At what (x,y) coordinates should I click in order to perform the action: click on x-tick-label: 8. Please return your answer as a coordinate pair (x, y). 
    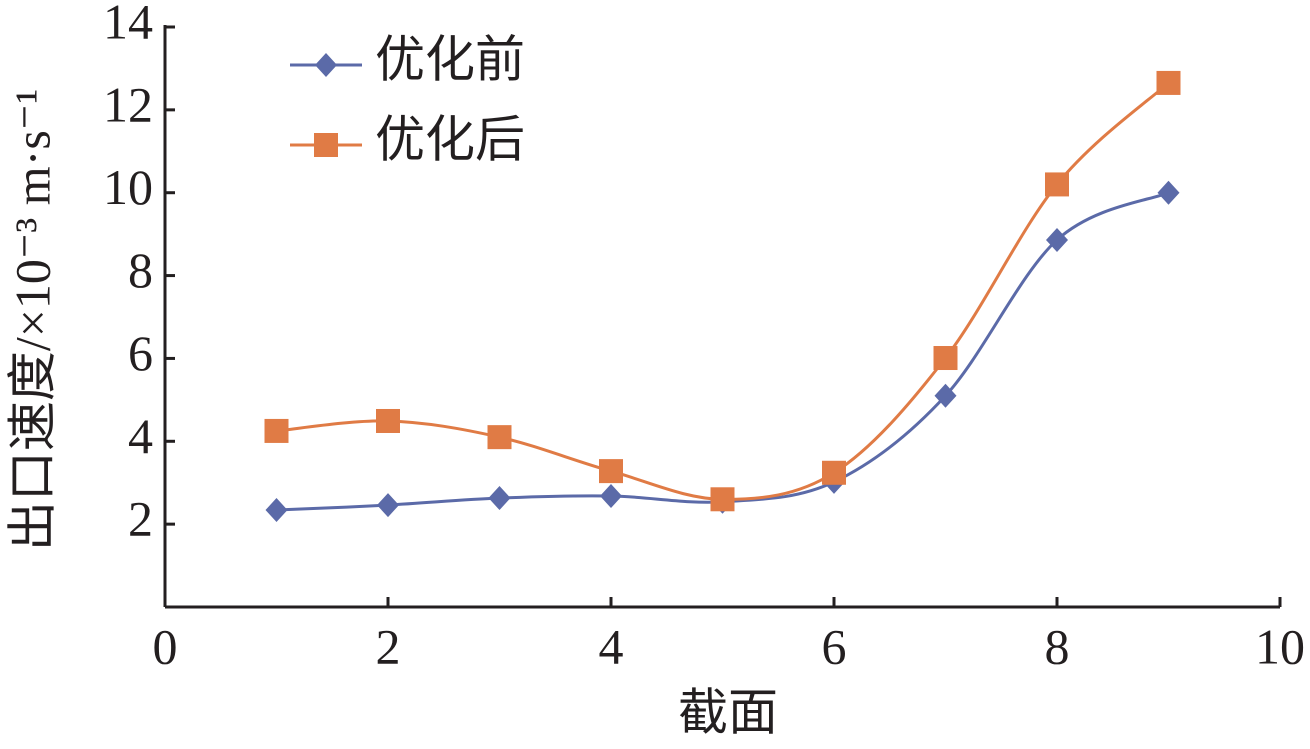
    Looking at the image, I should click on (1057, 646).